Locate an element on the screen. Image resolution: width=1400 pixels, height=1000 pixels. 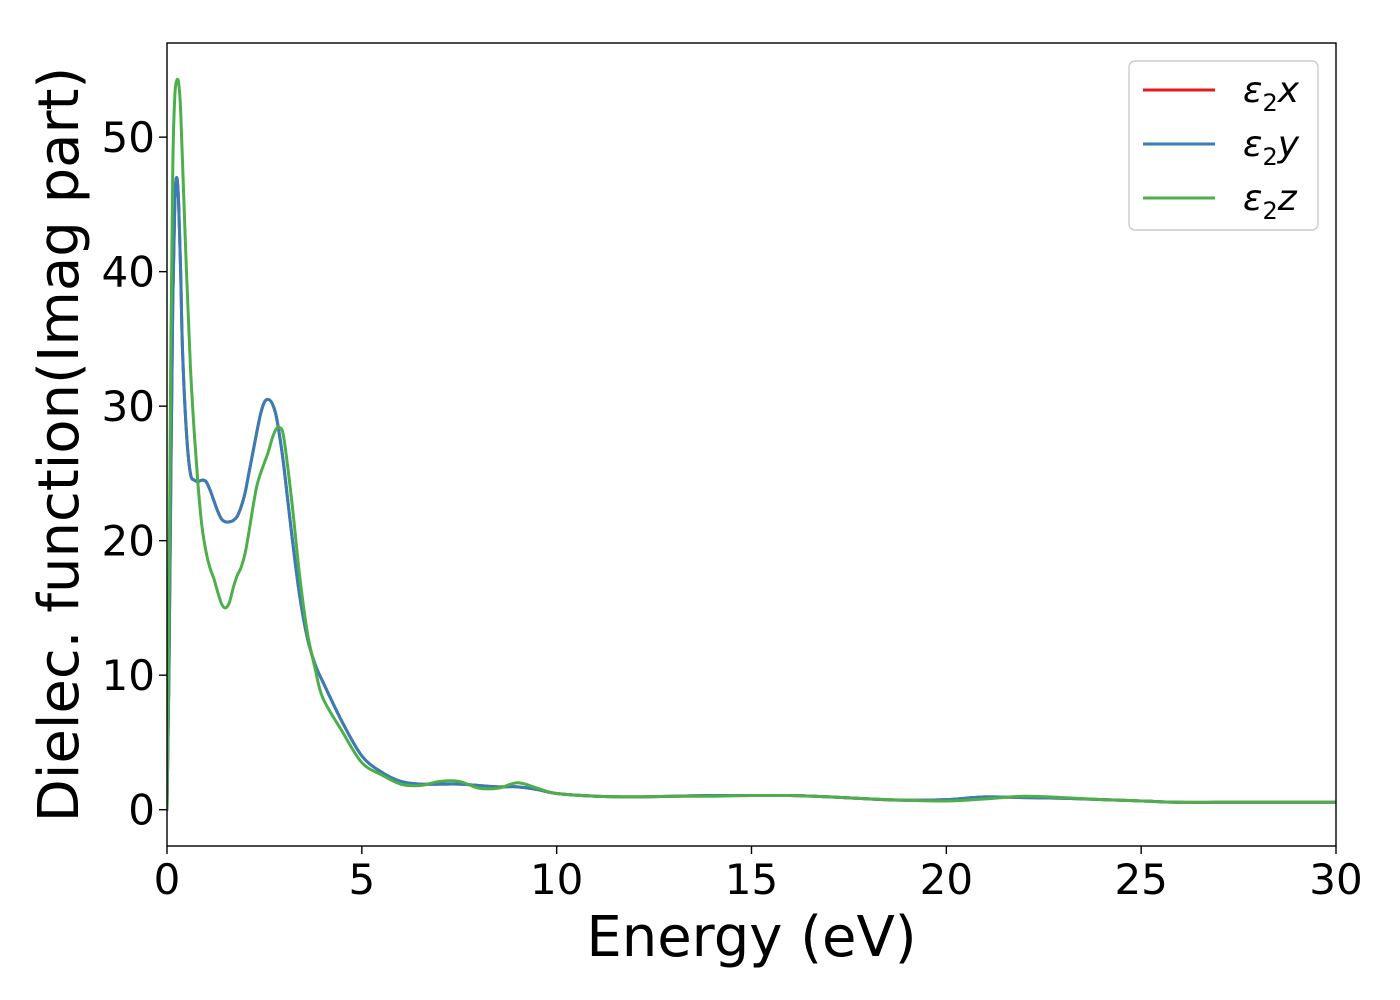
legend-box is located at coordinates (1223, 145).